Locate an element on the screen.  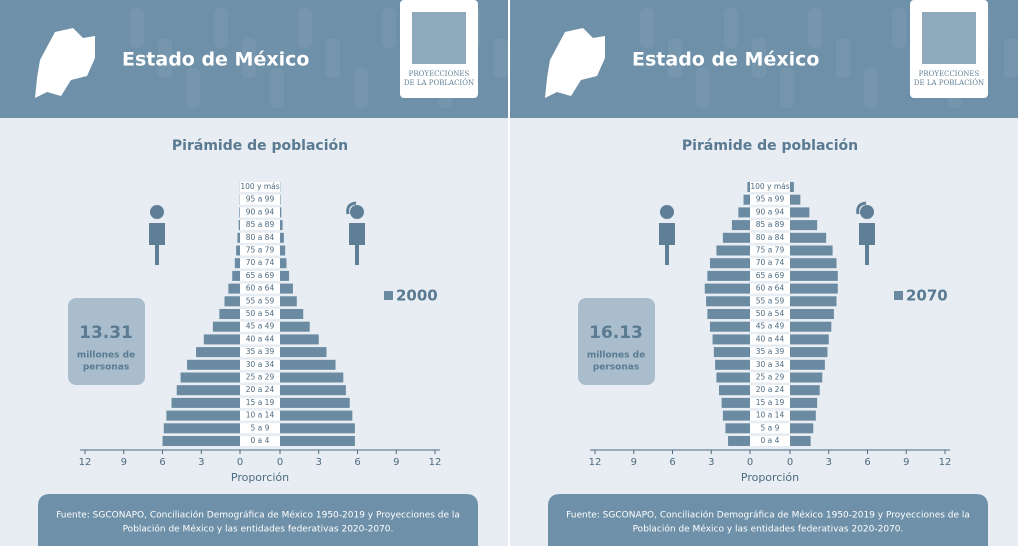
age-label: 45 a 49 is located at coordinates (260, 326).